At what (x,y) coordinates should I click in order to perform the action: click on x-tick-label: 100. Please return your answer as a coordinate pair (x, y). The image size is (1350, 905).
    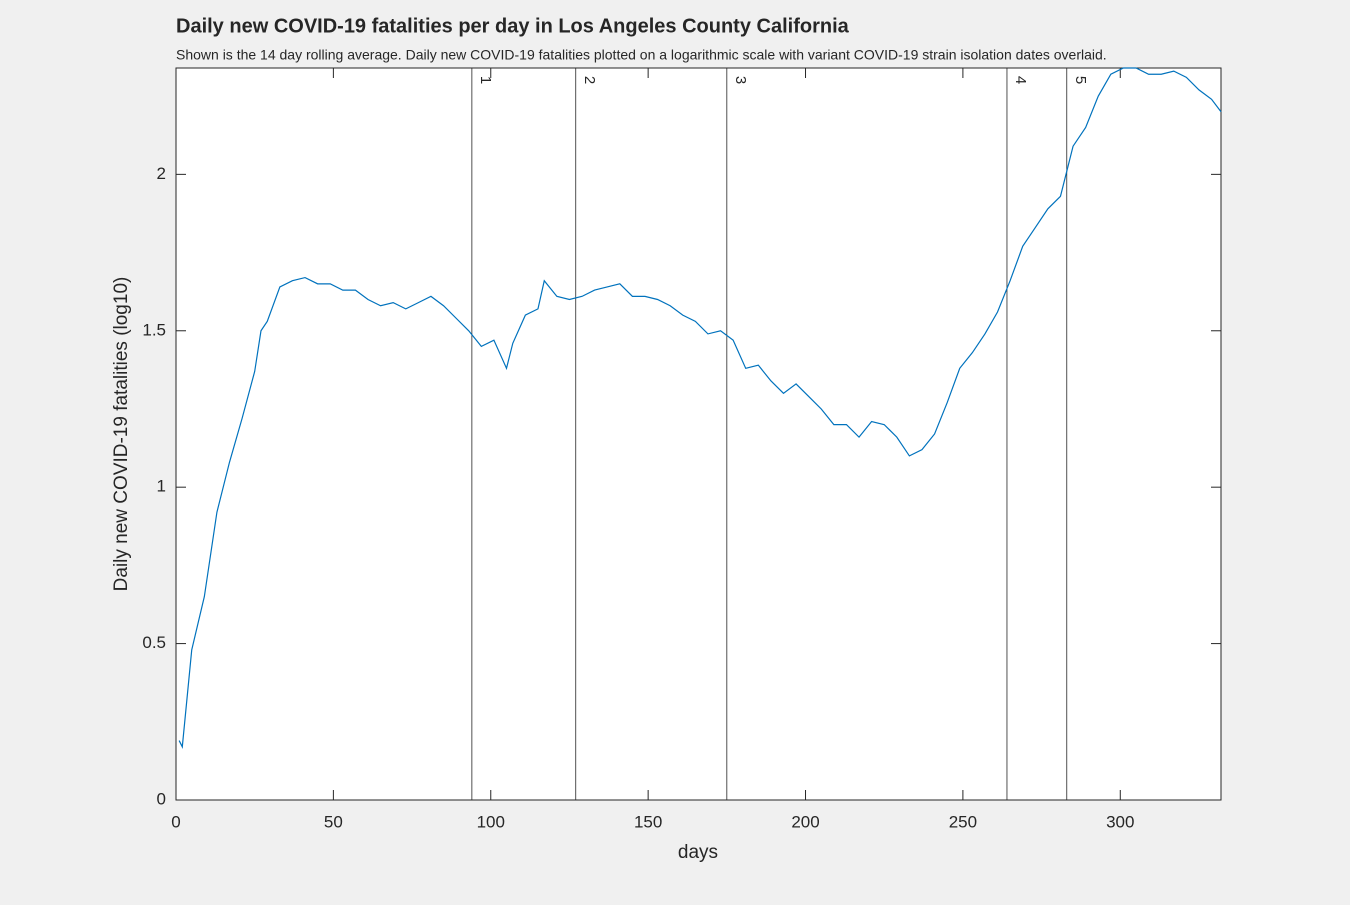
    Looking at the image, I should click on (491, 821).